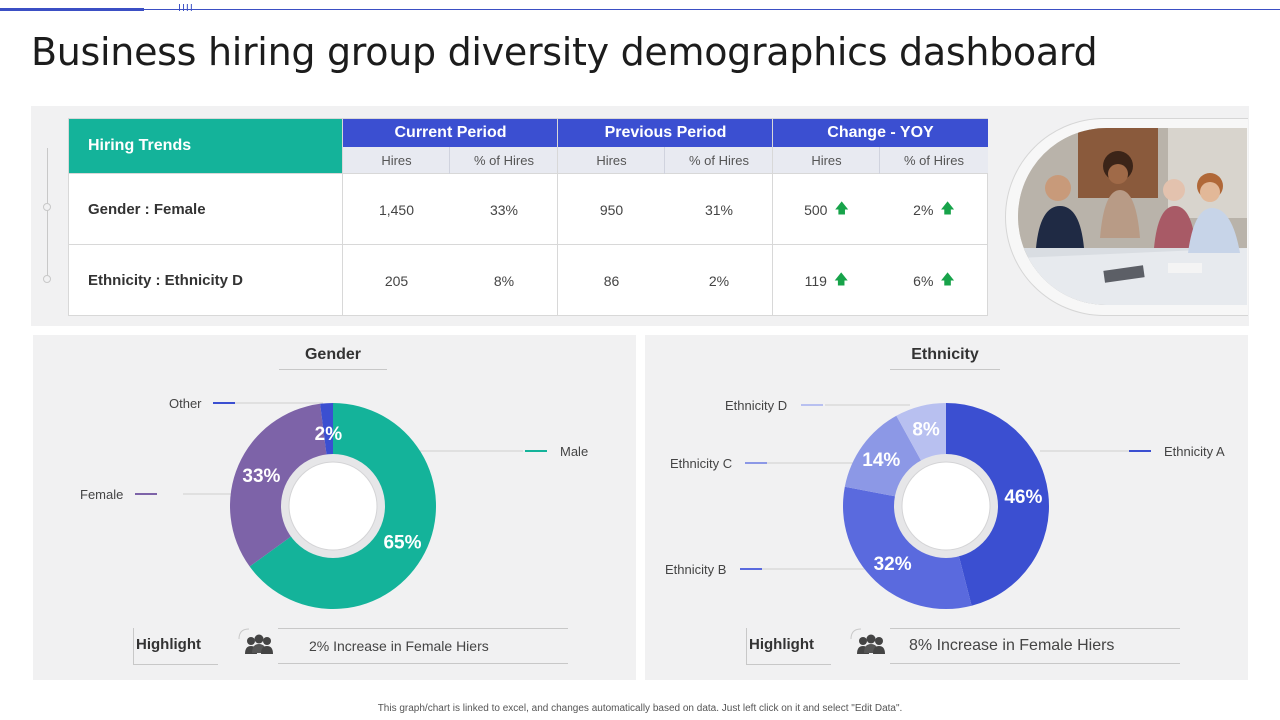  What do you see at coordinates (945, 354) in the screenshot?
I see `ethnicity-chart-title: Ethnicity` at bounding box center [945, 354].